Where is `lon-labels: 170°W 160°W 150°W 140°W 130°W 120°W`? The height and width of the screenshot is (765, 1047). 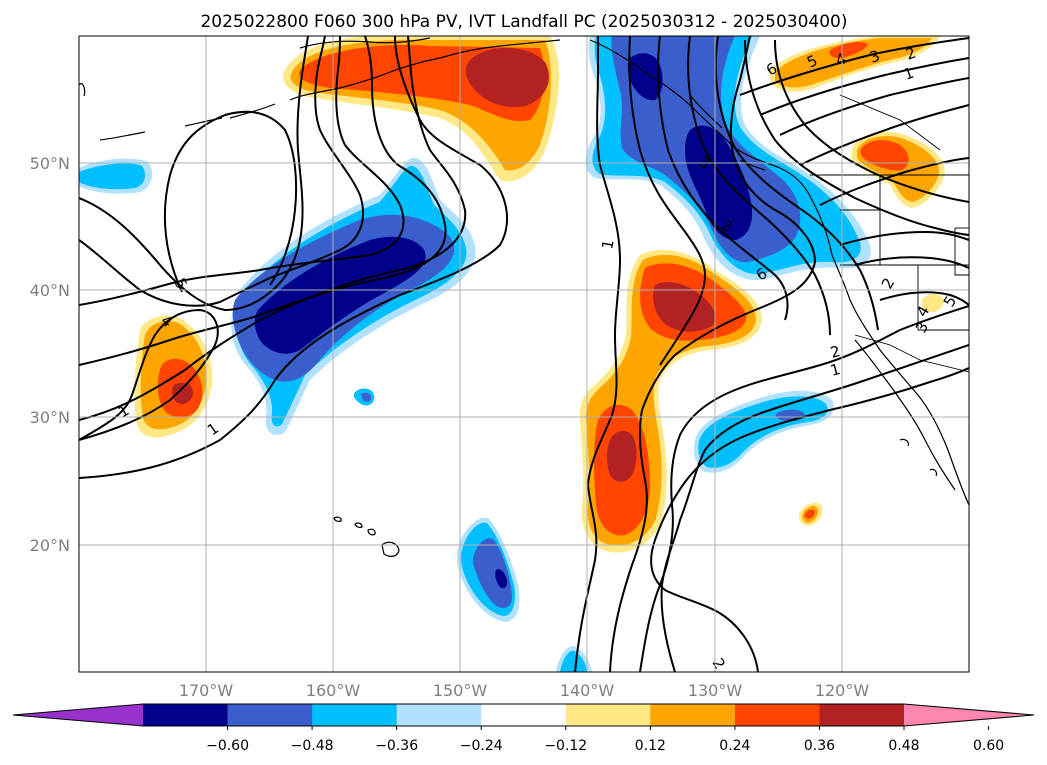
lon-labels: 170°W 160°W 150°W 140°W 130°W 120°W is located at coordinates (524, 690).